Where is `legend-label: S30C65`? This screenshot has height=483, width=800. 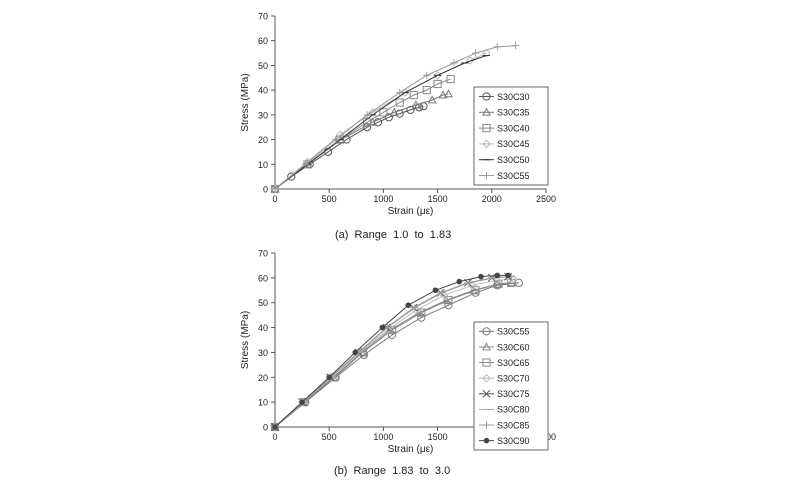 legend-label: S30C65 is located at coordinates (513, 363).